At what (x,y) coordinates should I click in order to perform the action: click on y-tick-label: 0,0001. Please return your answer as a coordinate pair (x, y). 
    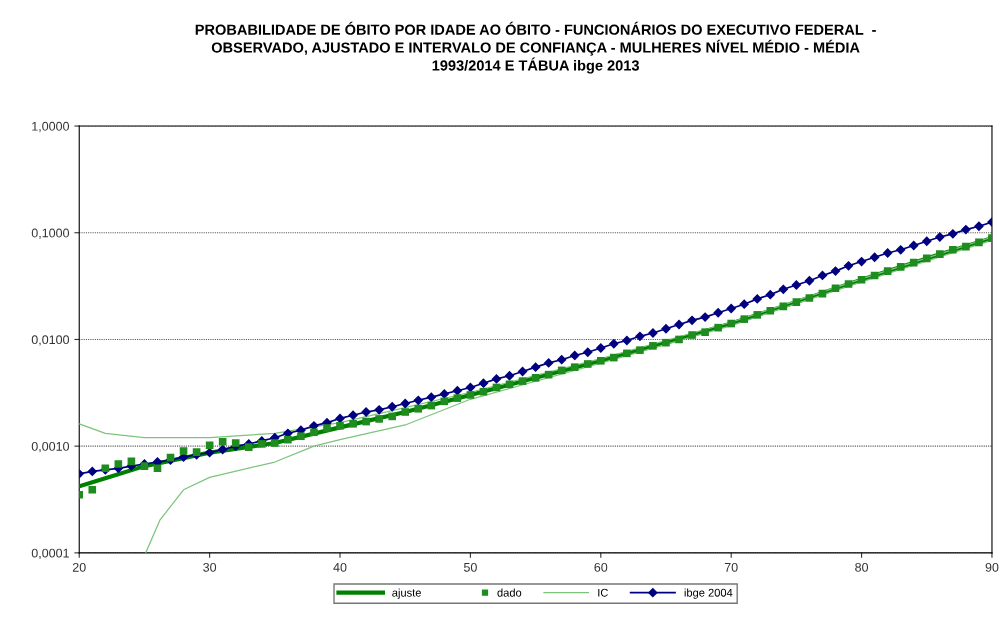
    Looking at the image, I should click on (50, 553).